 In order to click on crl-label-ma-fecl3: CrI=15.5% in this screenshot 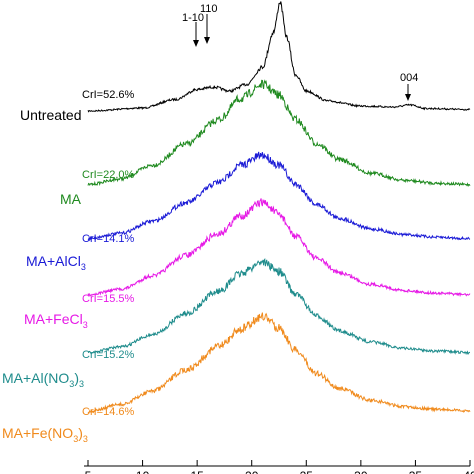, I will do `click(108, 299)`.